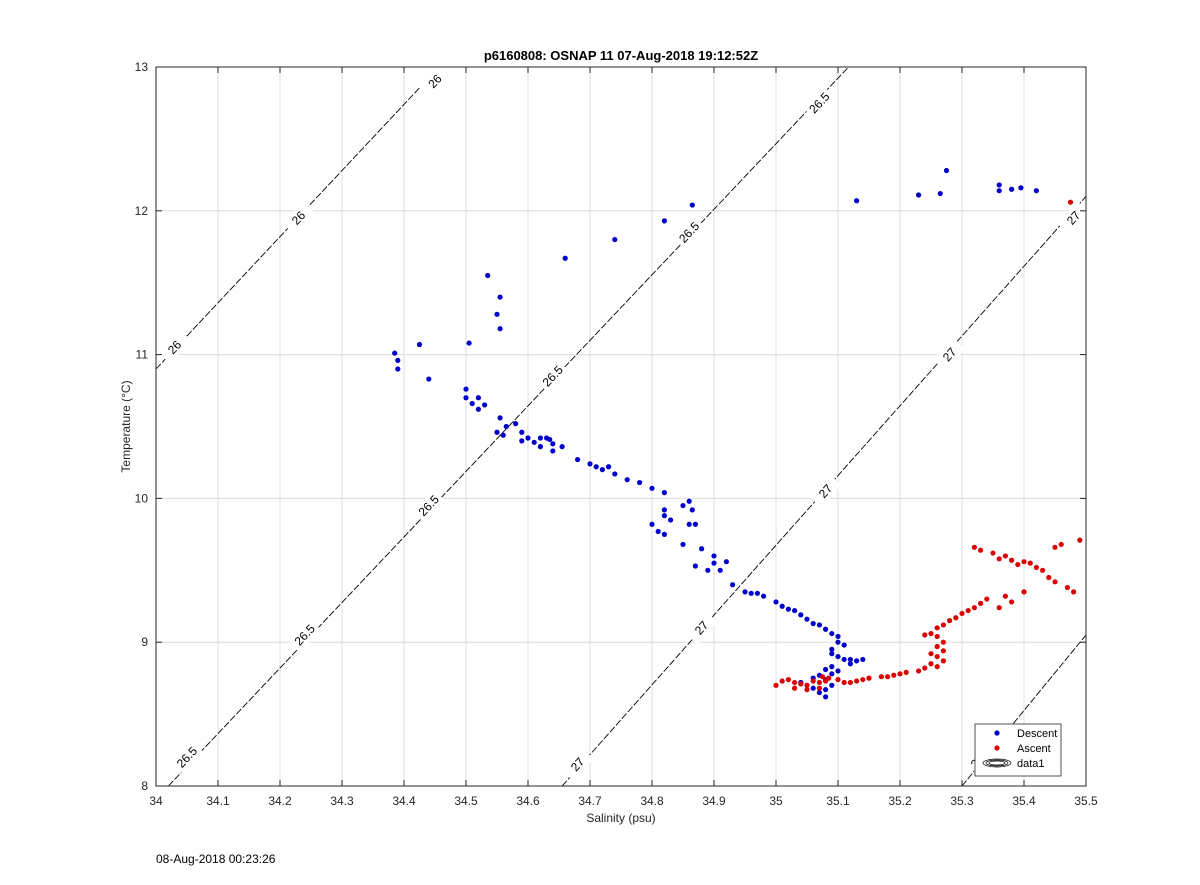 The width and height of the screenshot is (1200, 885). What do you see at coordinates (1037, 734) in the screenshot?
I see `legend-label: Descent` at bounding box center [1037, 734].